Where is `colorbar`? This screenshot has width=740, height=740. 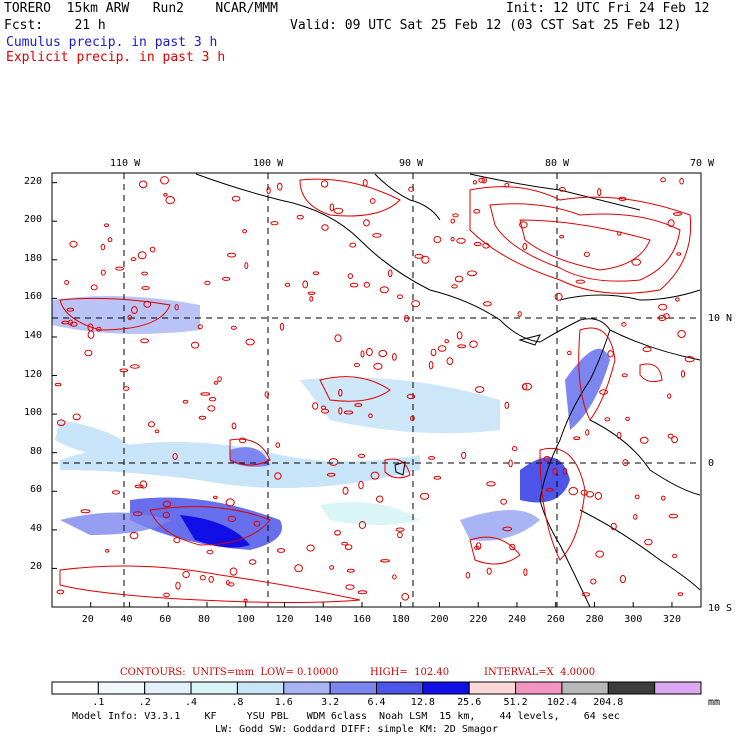
colorbar is located at coordinates (376, 688).